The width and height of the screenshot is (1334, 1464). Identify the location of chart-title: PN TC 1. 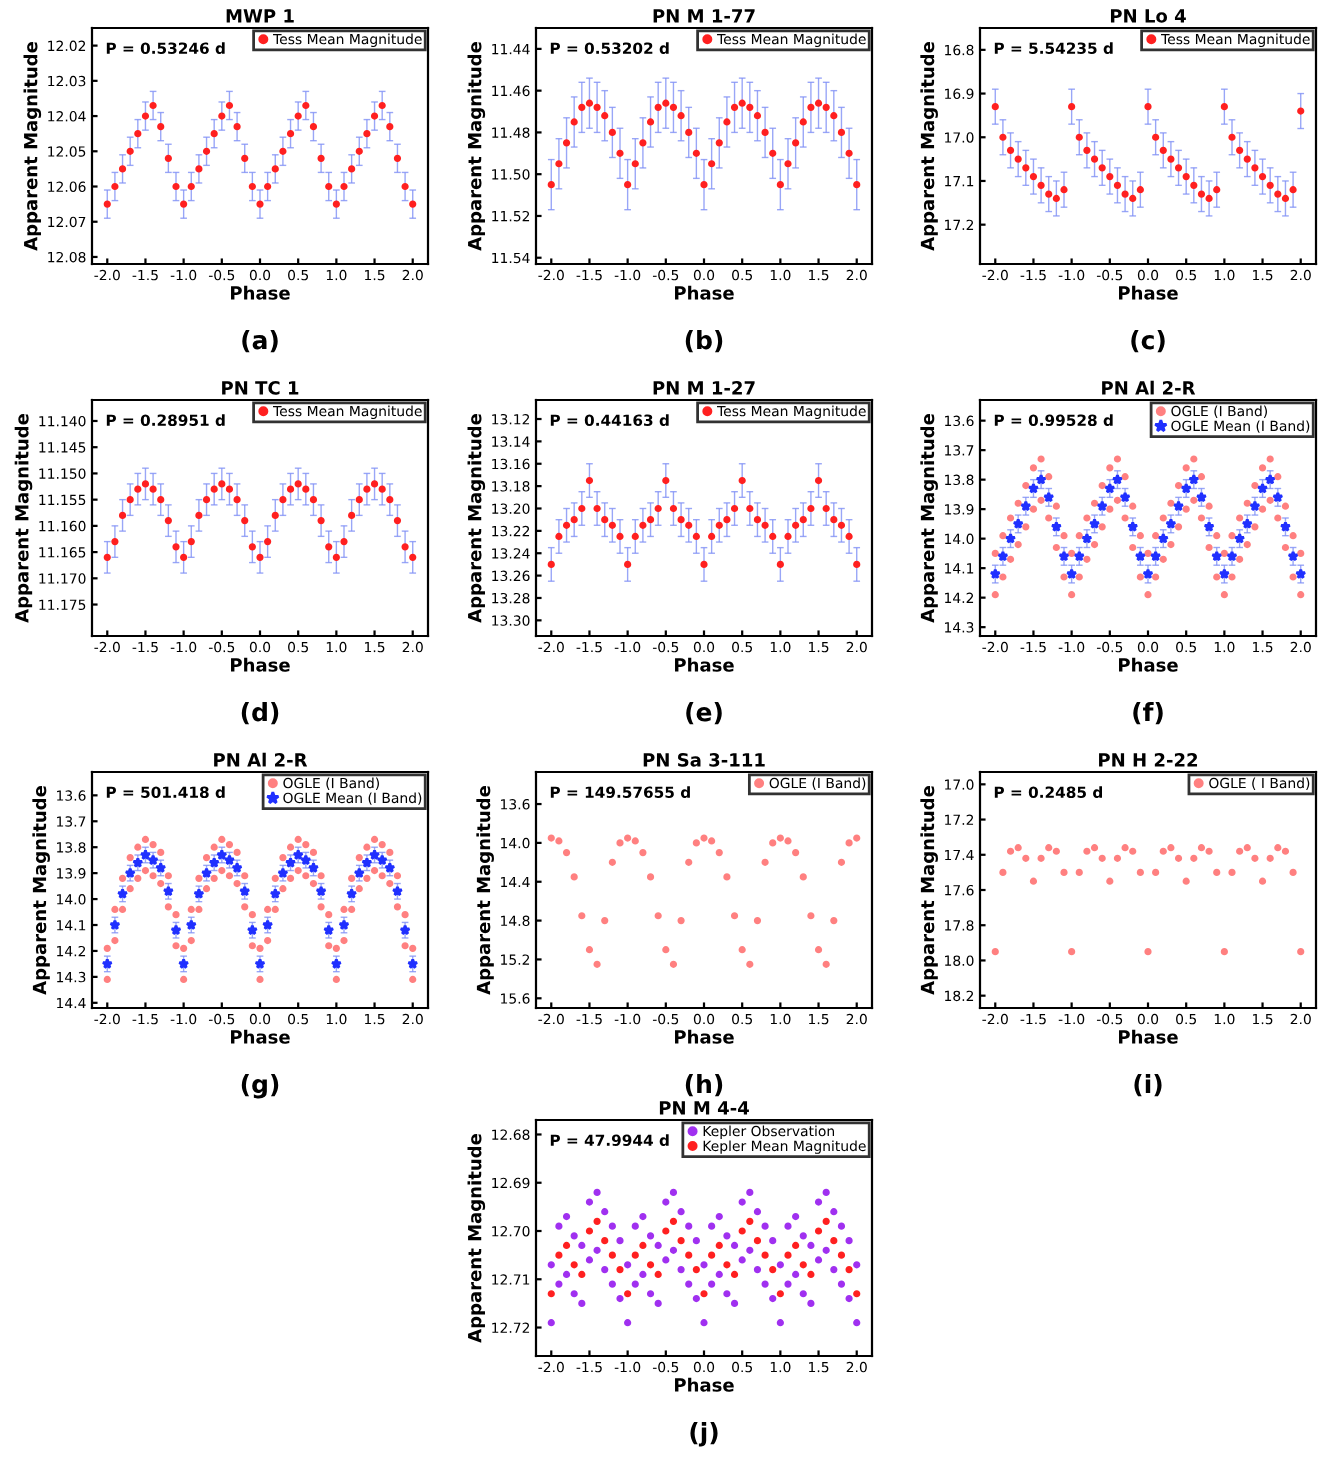
(260, 388).